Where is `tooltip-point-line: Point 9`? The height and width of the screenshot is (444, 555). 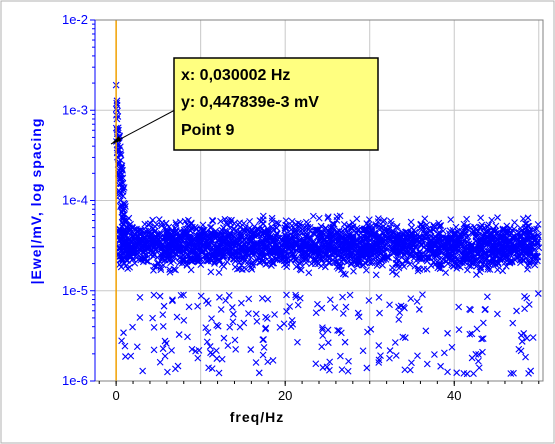
tooltip-point-line: Point 9 is located at coordinates (207, 130).